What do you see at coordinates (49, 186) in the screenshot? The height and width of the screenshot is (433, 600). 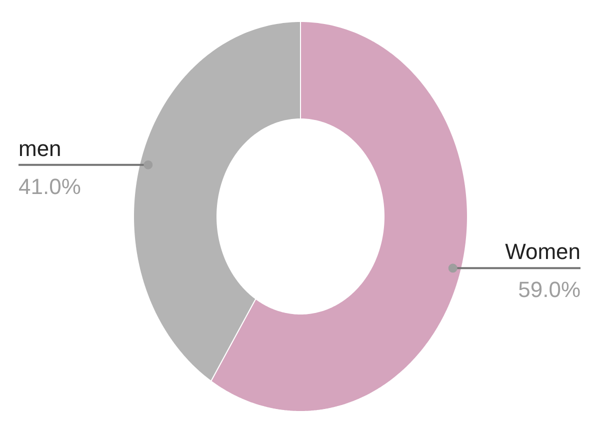 I see `data-label: 41.0%` at bounding box center [49, 186].